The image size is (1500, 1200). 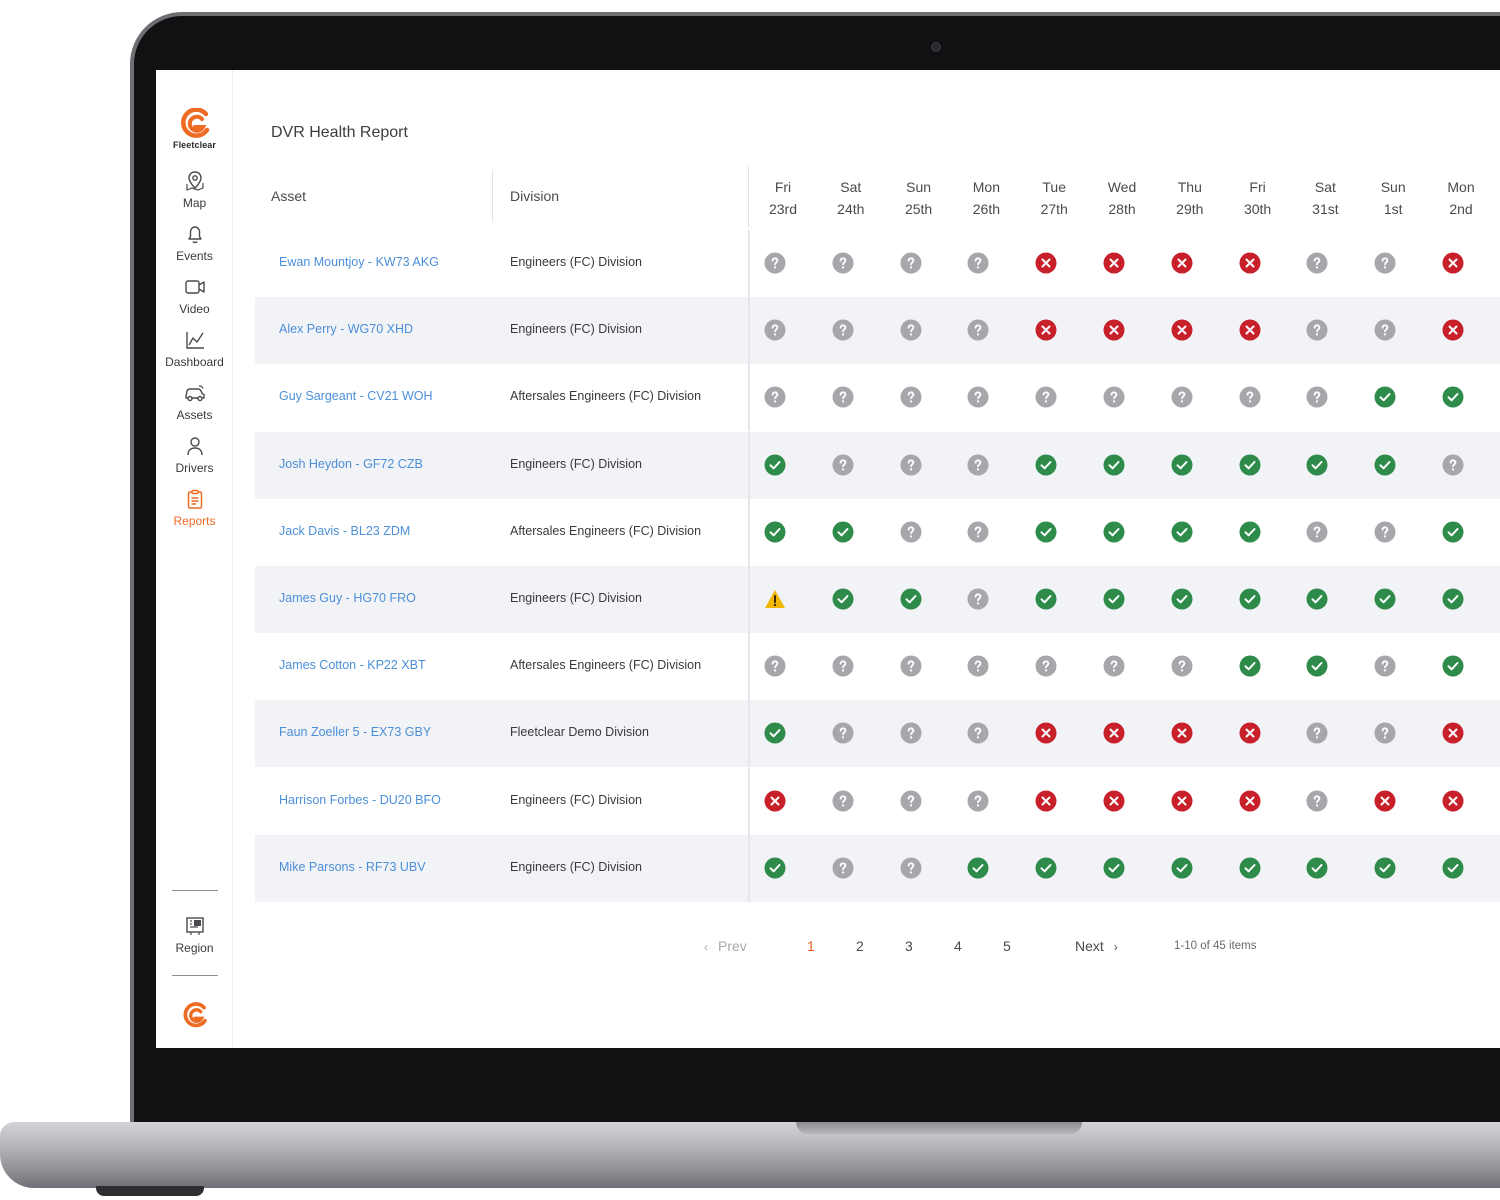 I want to click on column-header-asset: Asset, so click(x=289, y=196).